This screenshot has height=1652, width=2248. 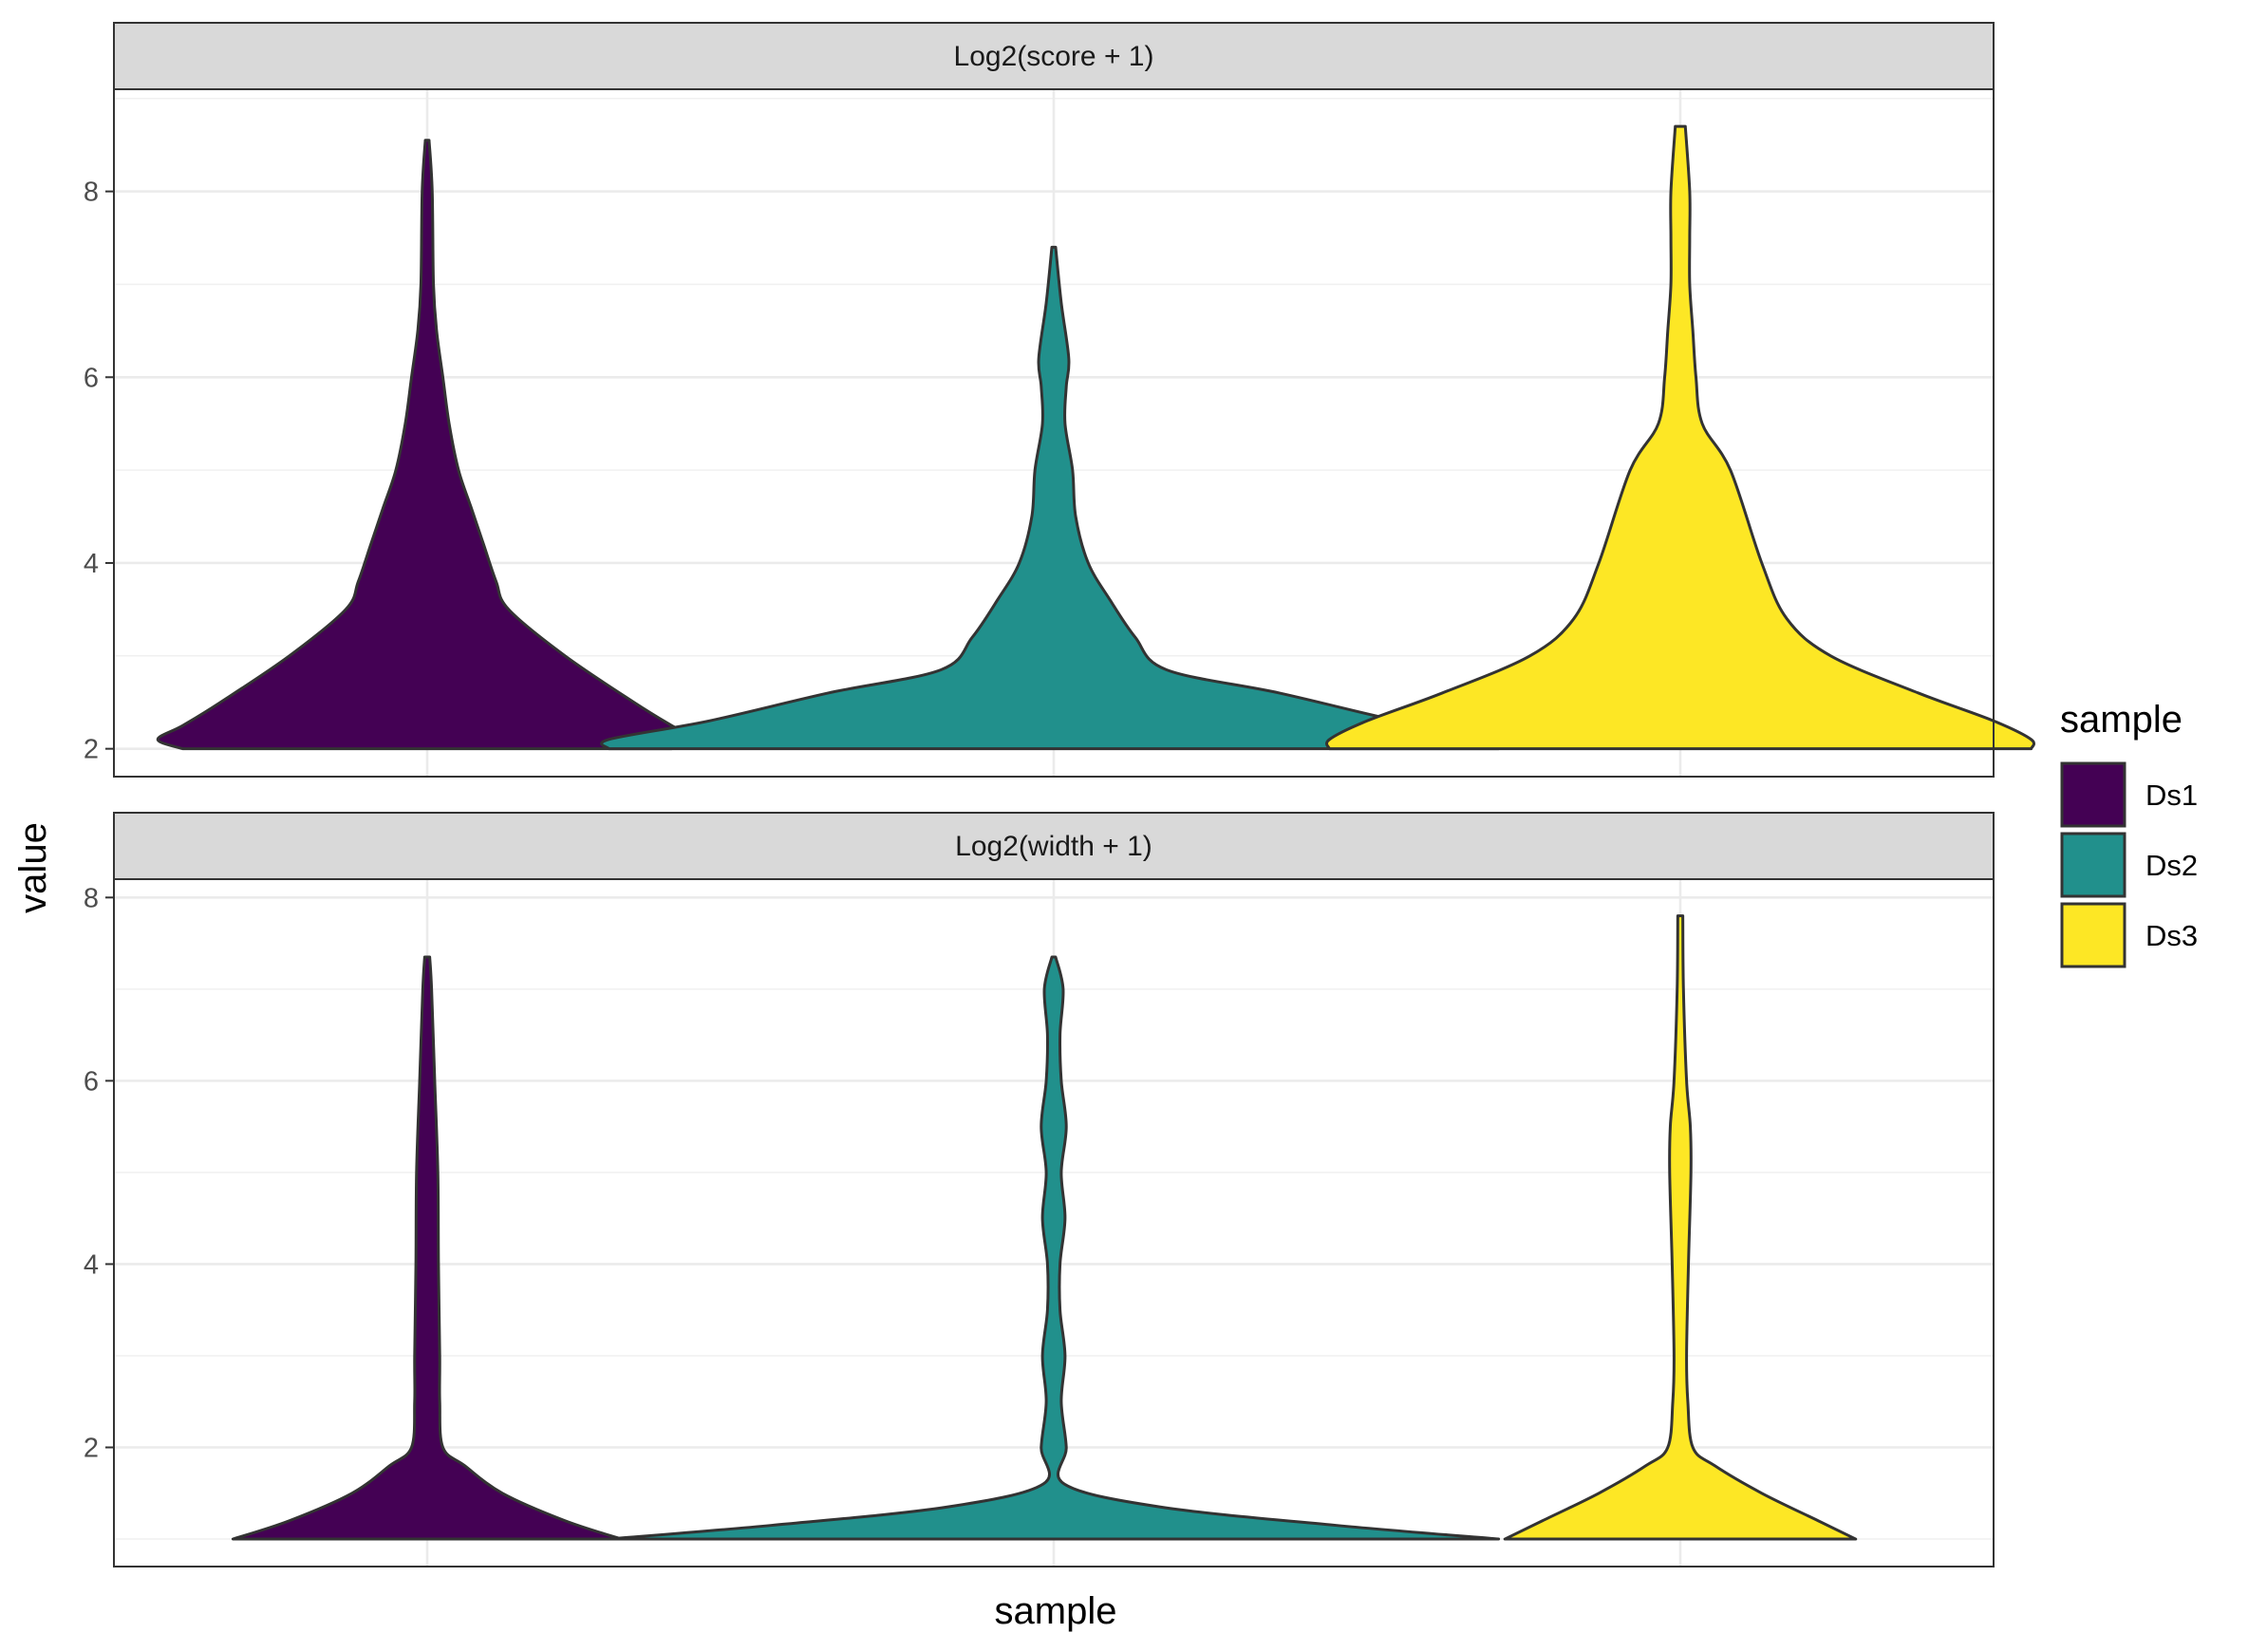 What do you see at coordinates (2093, 935) in the screenshot?
I see `legend-key-ds3` at bounding box center [2093, 935].